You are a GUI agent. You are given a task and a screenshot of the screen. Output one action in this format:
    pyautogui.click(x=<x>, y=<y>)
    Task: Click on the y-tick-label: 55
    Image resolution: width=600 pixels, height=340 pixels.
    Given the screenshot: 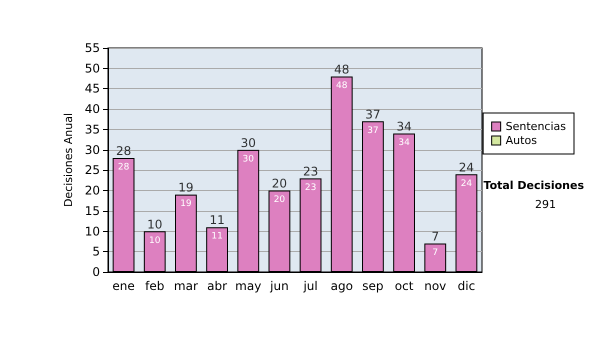 What is the action you would take?
    pyautogui.click(x=92, y=48)
    